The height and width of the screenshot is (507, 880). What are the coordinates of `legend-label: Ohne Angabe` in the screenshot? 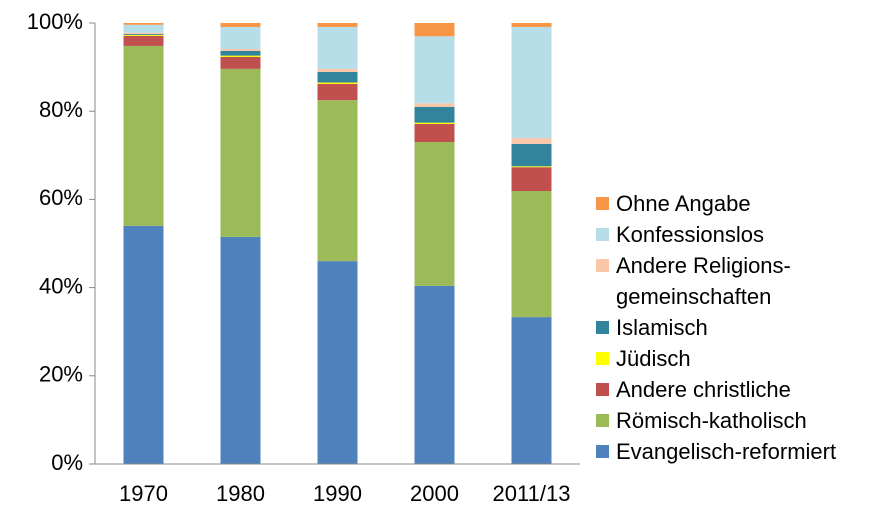 It's located at (683, 203).